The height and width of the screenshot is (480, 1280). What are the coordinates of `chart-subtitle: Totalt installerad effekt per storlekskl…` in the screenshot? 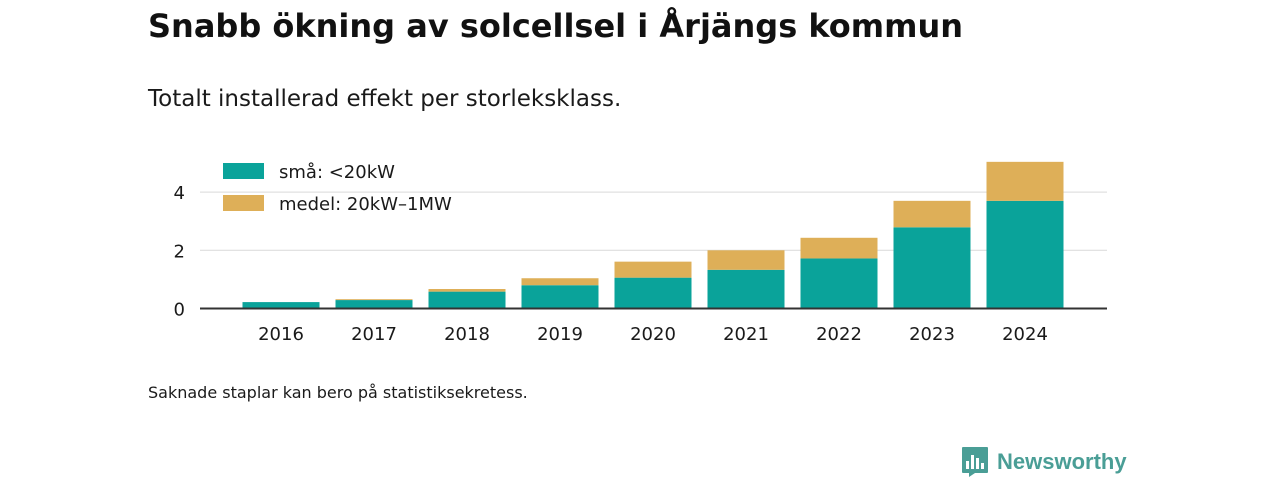 It's located at (385, 99).